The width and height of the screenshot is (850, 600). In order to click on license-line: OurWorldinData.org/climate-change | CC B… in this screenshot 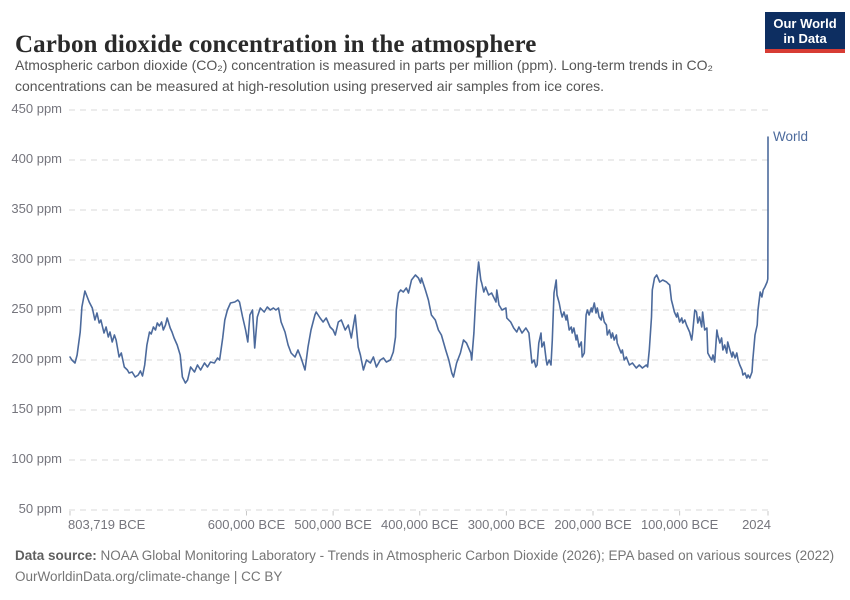, I will do `click(149, 576)`.